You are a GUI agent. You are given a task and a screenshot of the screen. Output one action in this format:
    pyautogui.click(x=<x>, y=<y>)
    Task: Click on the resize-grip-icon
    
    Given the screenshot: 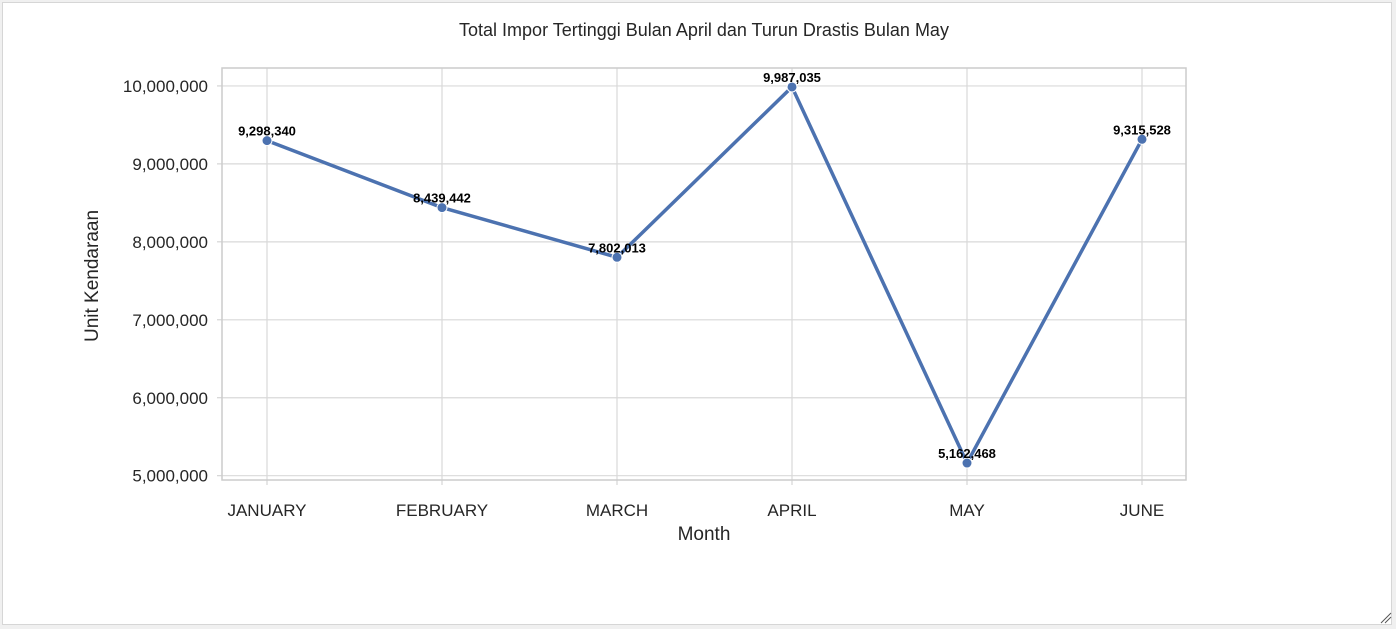 What is the action you would take?
    pyautogui.click(x=1386, y=618)
    